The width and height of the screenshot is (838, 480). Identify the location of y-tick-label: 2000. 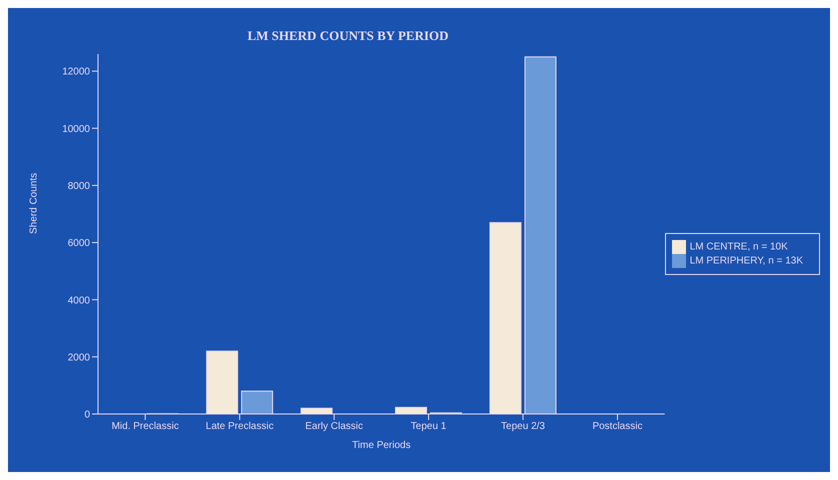
(79, 358).